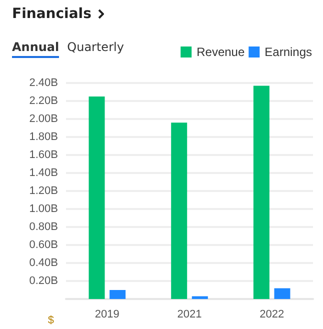  What do you see at coordinates (43, 281) in the screenshot?
I see `y-tick-label: 0.20B` at bounding box center [43, 281].